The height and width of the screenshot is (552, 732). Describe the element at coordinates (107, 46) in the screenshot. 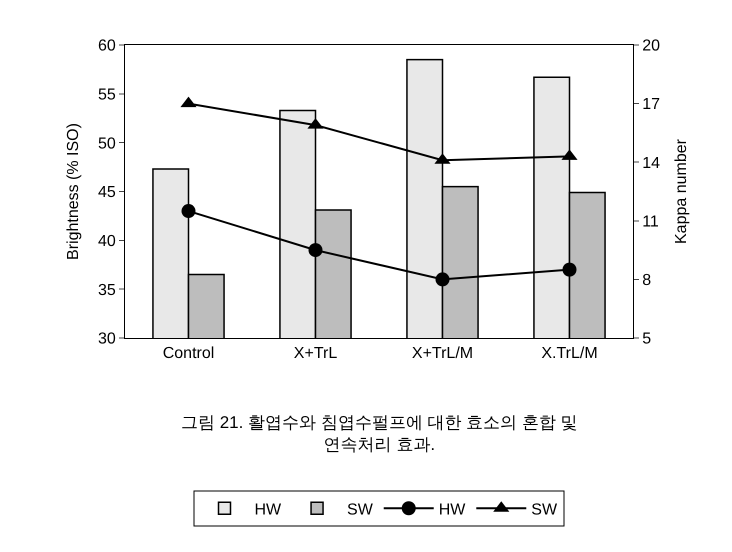

I see `y-tick-label: 60` at that location.